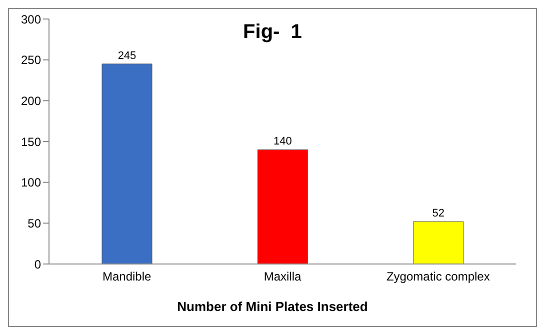  I want to click on y-tick-label: 0, so click(38, 264).